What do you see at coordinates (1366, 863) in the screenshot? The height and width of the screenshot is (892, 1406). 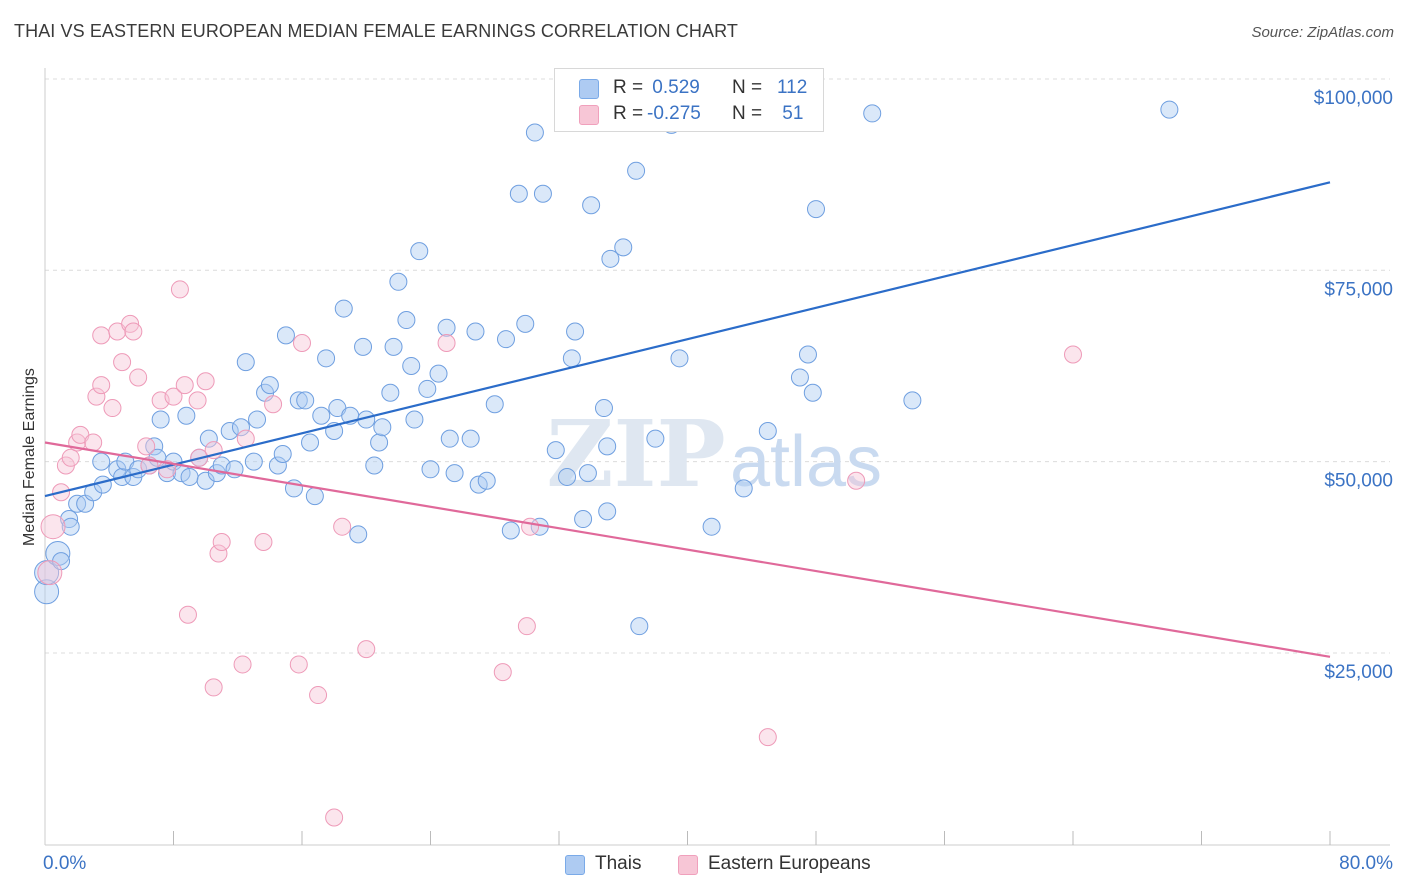 I see `x-tick-label-max: 80.0%` at bounding box center [1366, 863].